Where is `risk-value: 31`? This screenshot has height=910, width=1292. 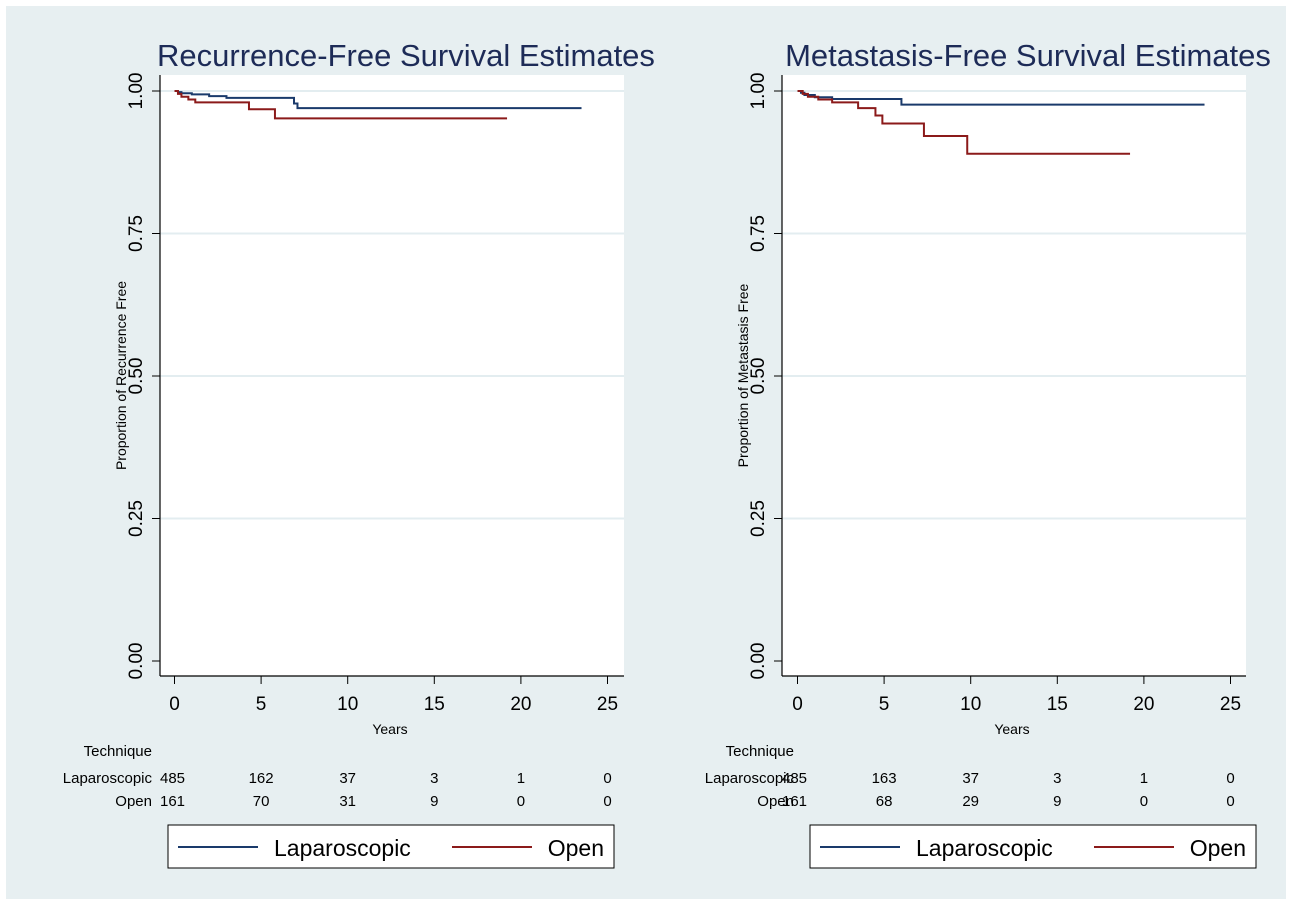 risk-value: 31 is located at coordinates (347, 801).